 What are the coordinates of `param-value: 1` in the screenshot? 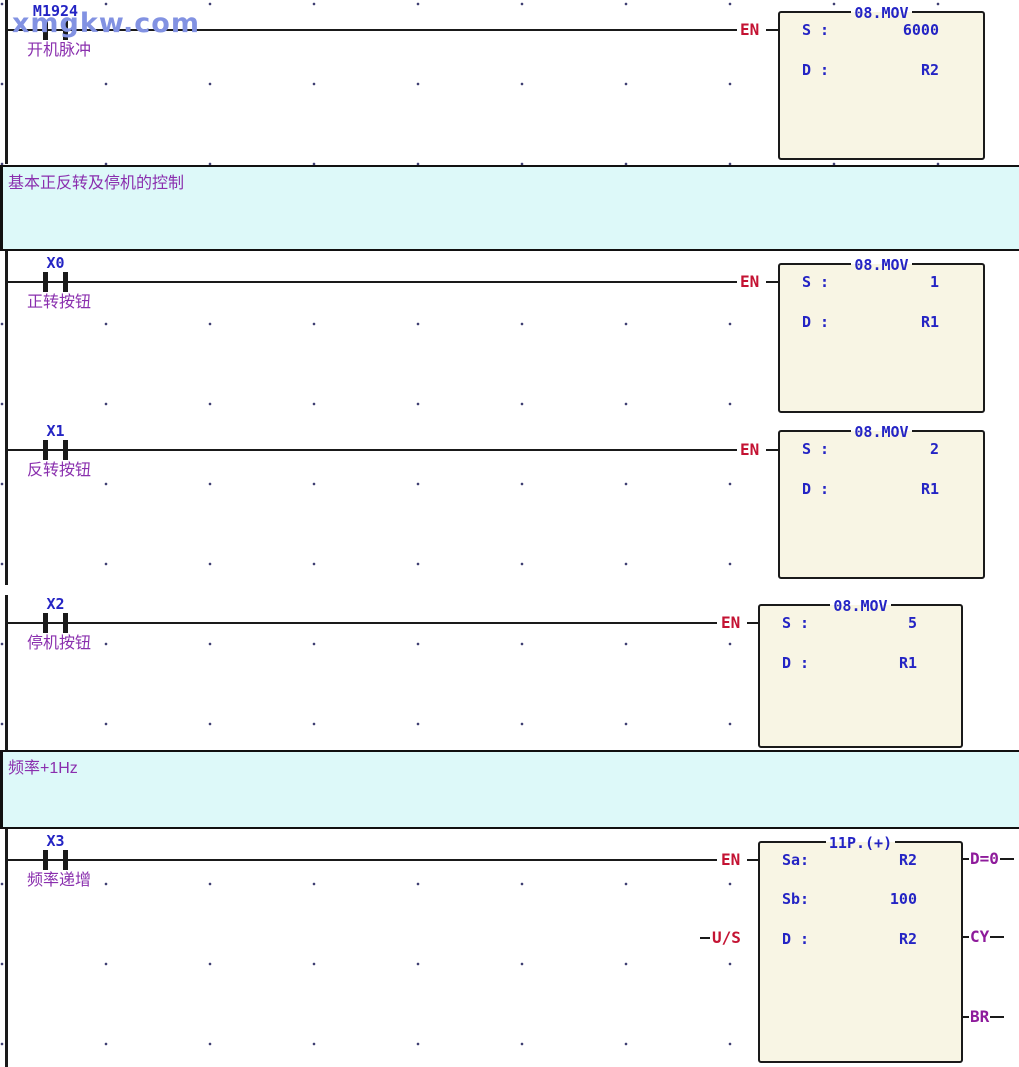 It's located at (934, 282).